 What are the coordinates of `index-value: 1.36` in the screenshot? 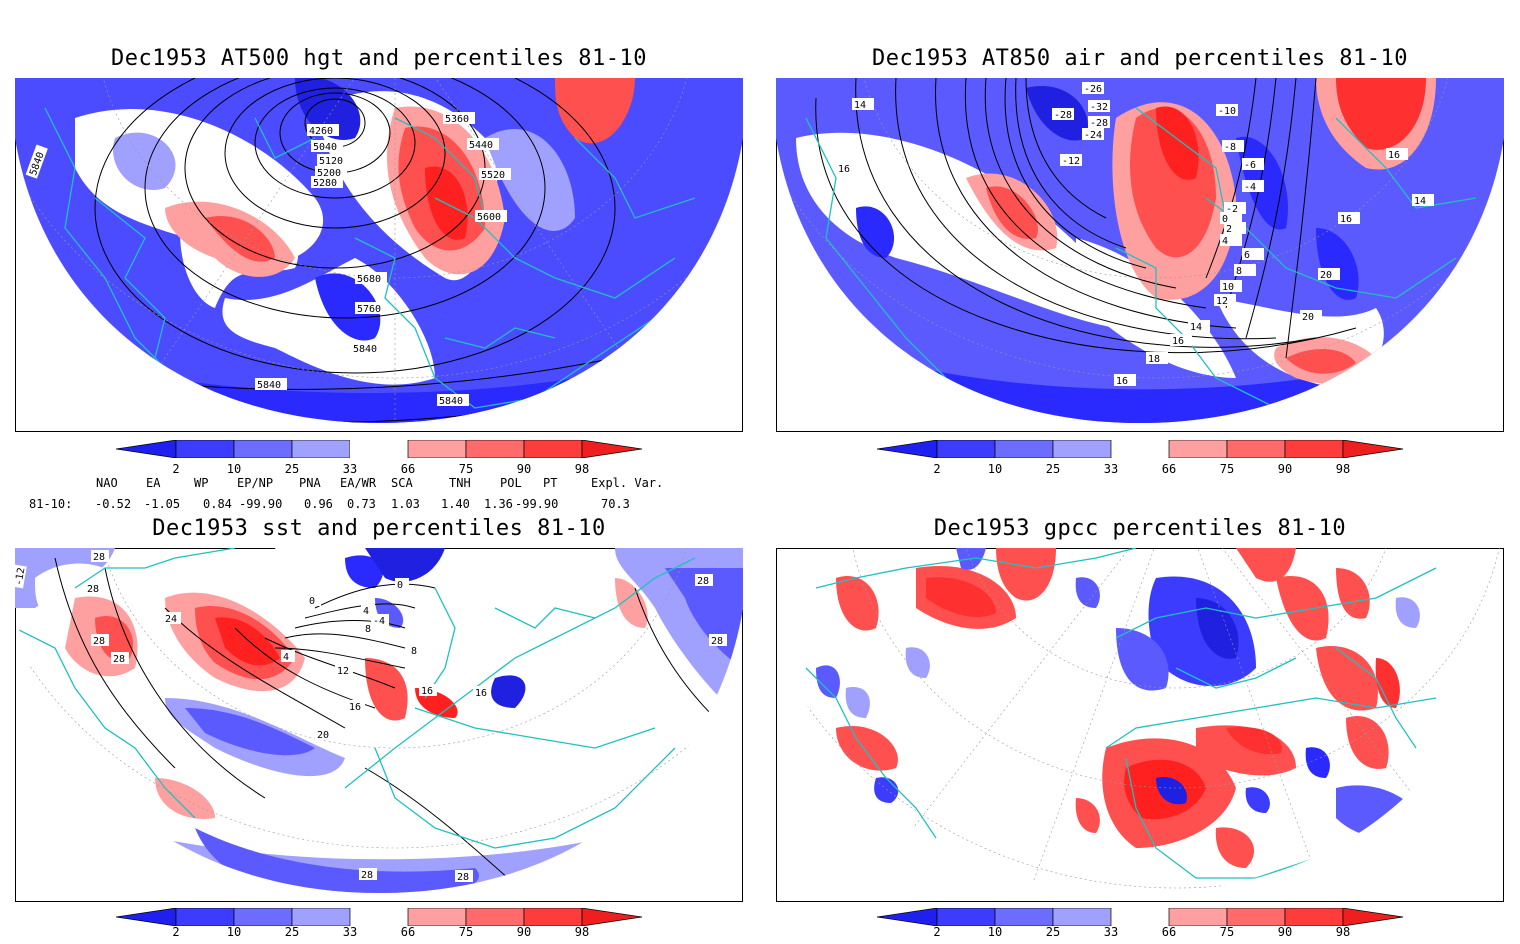 It's located at (498, 504).